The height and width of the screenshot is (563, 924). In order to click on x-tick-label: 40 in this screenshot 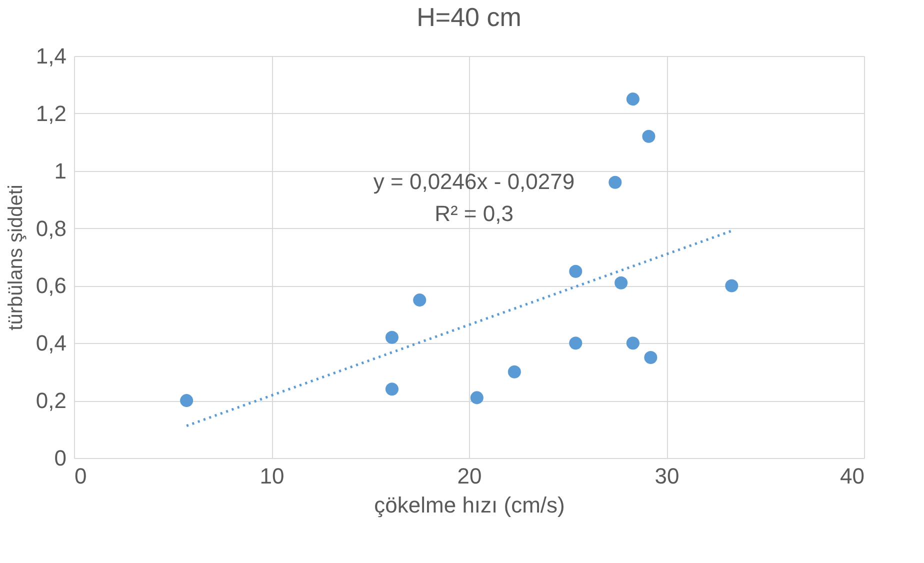, I will do `click(852, 476)`.